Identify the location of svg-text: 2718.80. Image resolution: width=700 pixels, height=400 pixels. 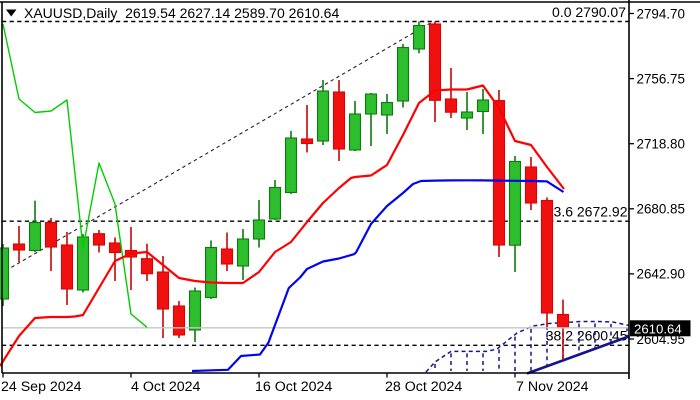
(661, 144).